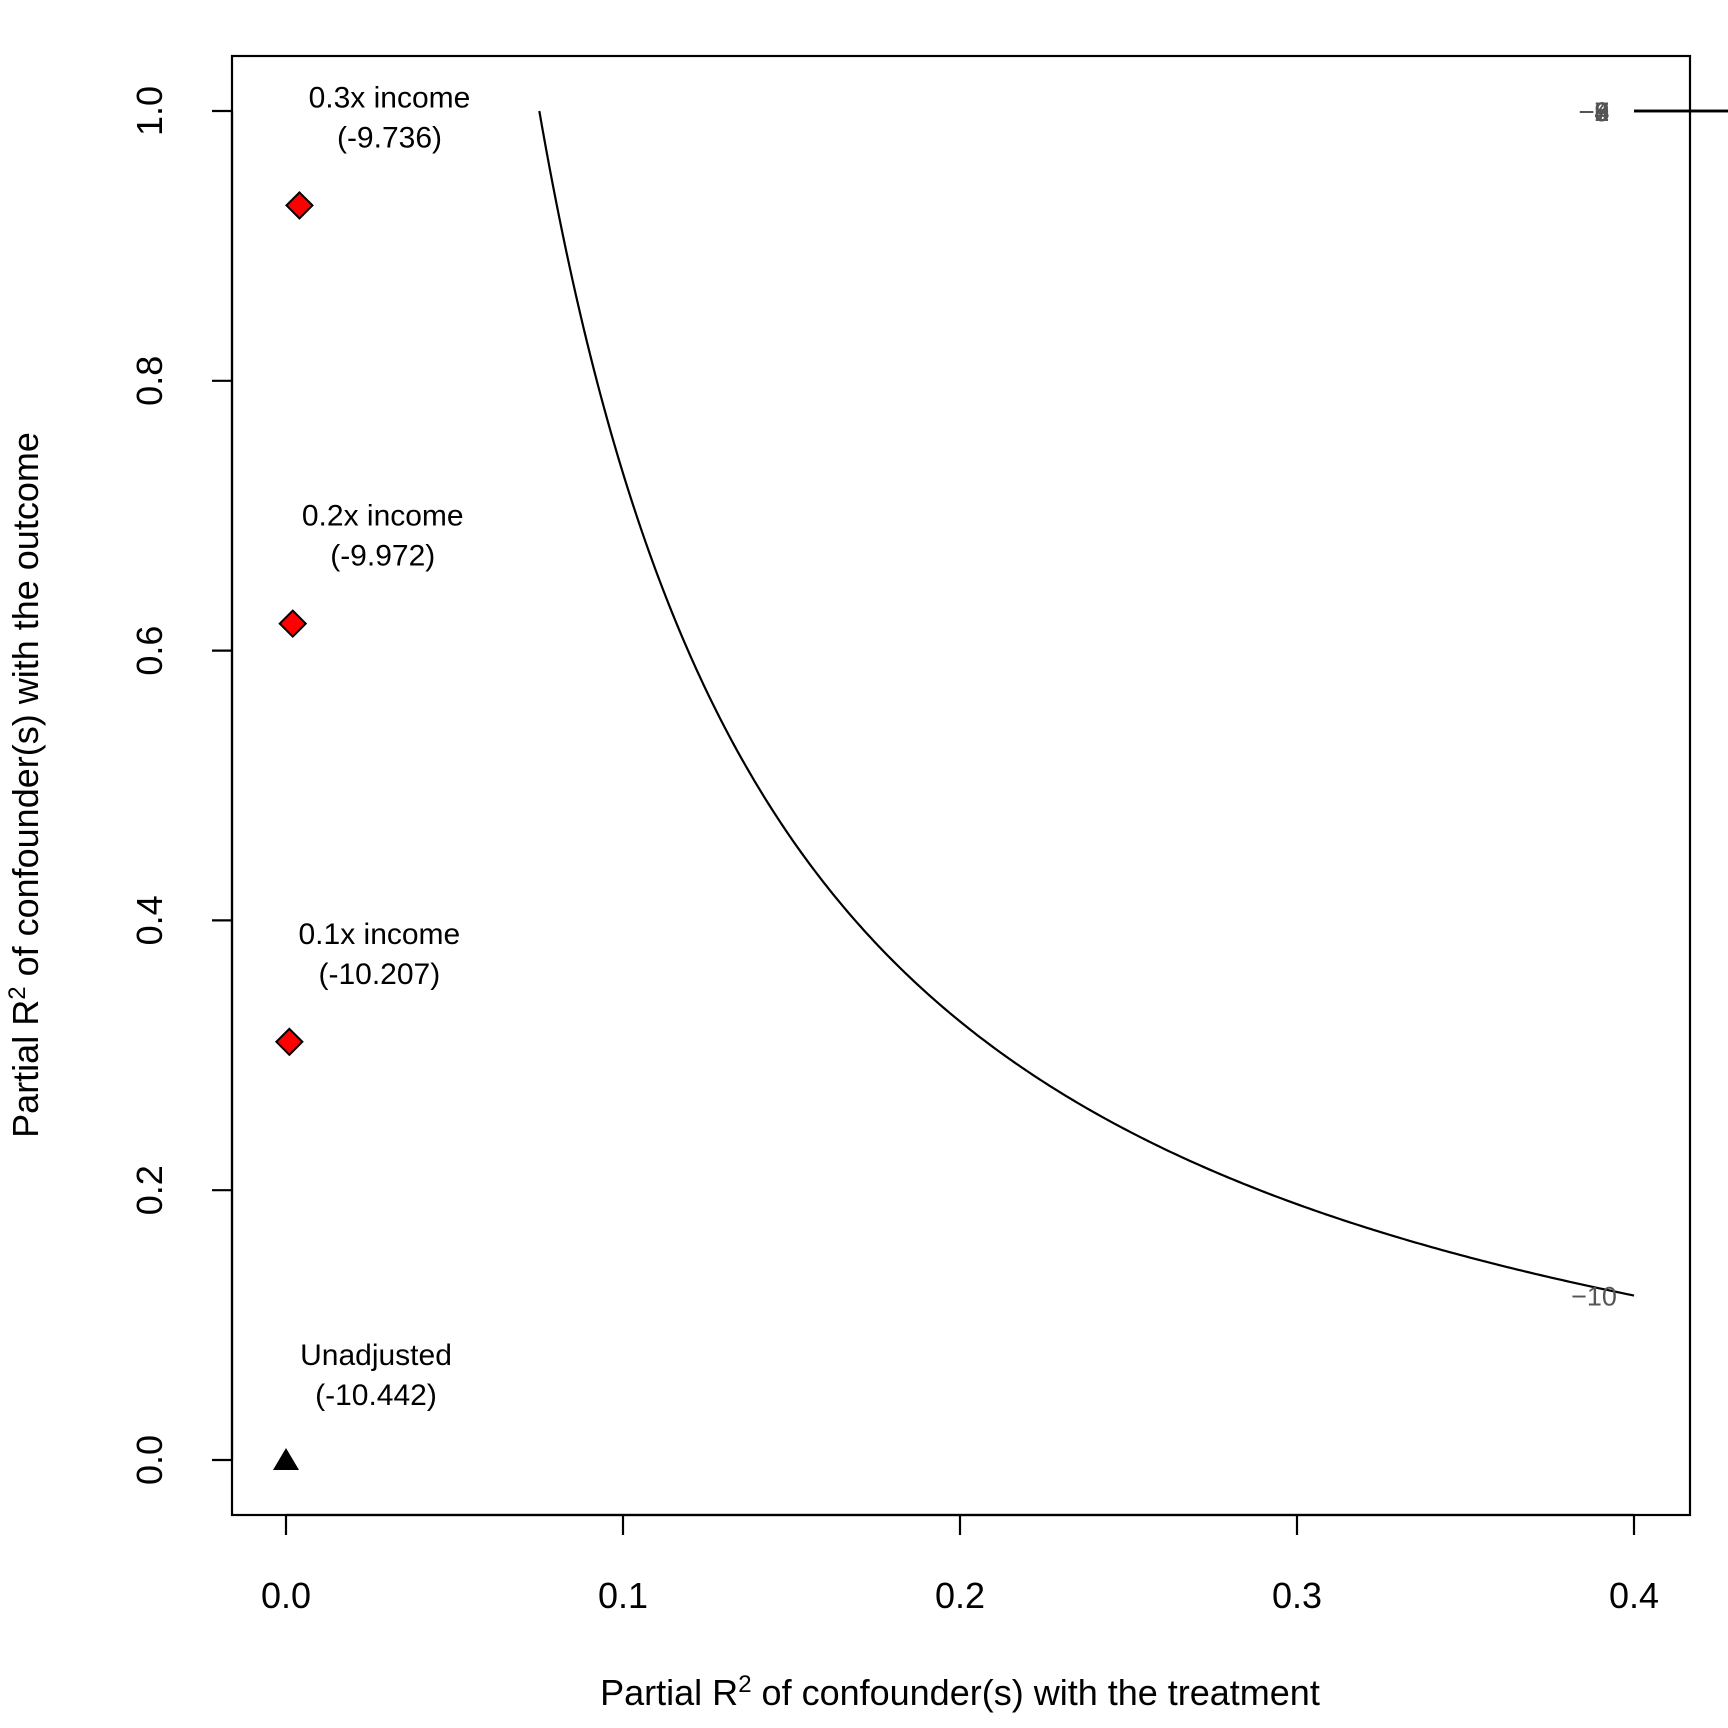 The image size is (1728, 1728). What do you see at coordinates (960, 1595) in the screenshot?
I see `x-tick-label: 0.2` at bounding box center [960, 1595].